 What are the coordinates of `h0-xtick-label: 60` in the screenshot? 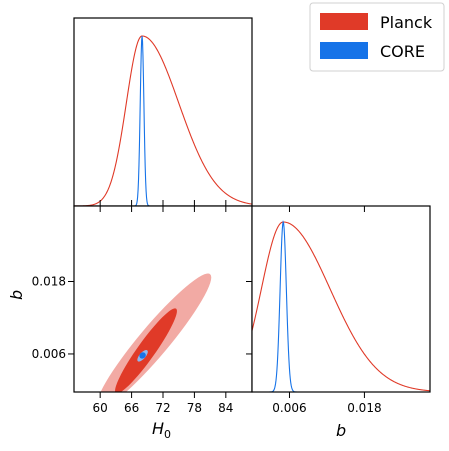 It's located at (100, 408).